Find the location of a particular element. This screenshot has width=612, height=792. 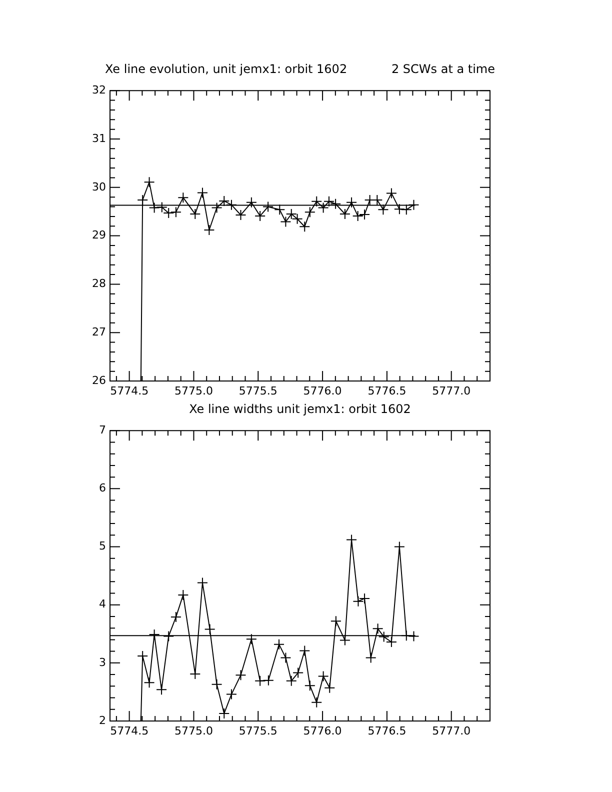

y-tick-label: 7 is located at coordinates (102, 429).